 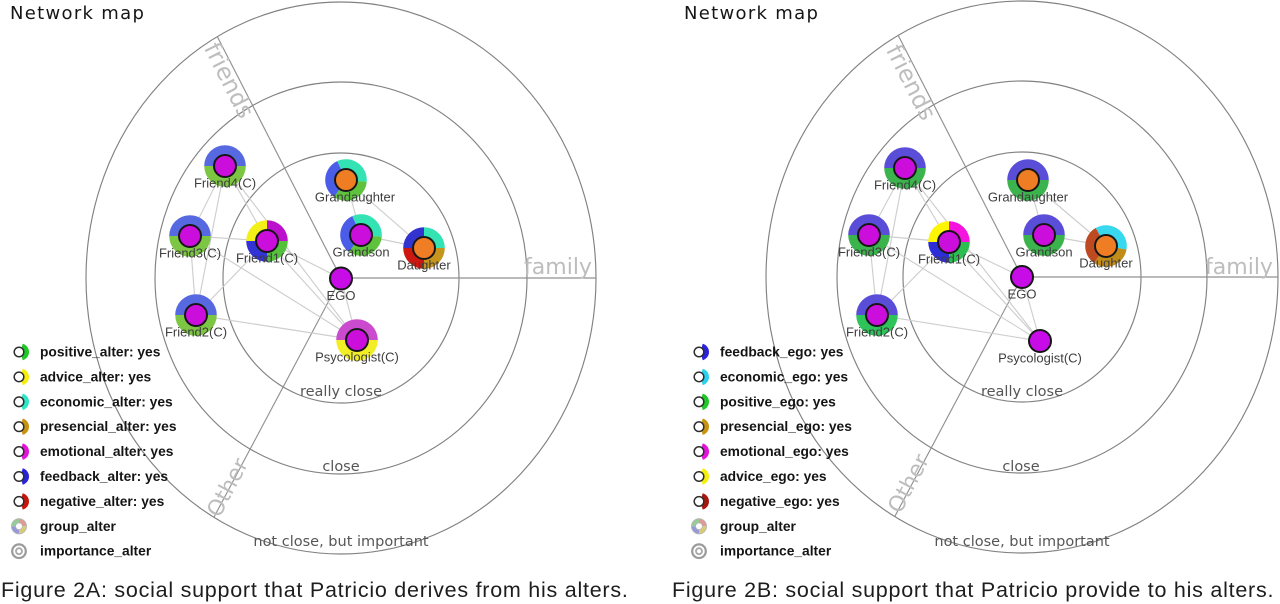 I want to click on legend-label: importance_alter, so click(x=776, y=551).